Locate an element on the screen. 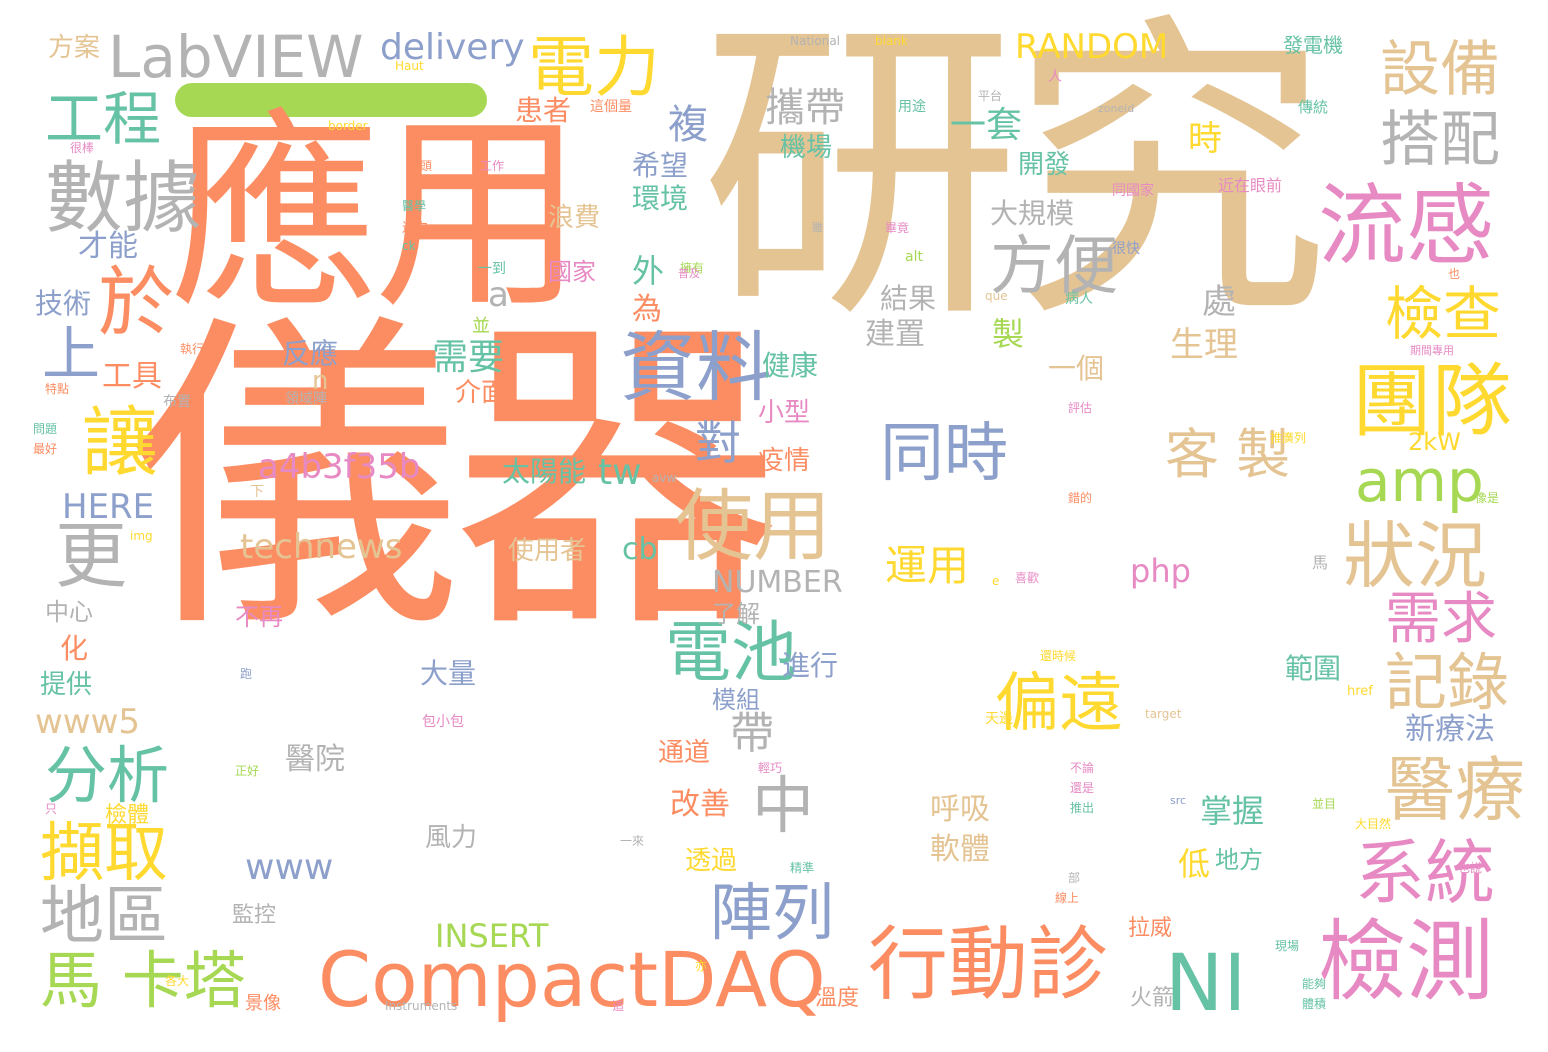  cloud-word: 錯的 is located at coordinates (1080, 498).